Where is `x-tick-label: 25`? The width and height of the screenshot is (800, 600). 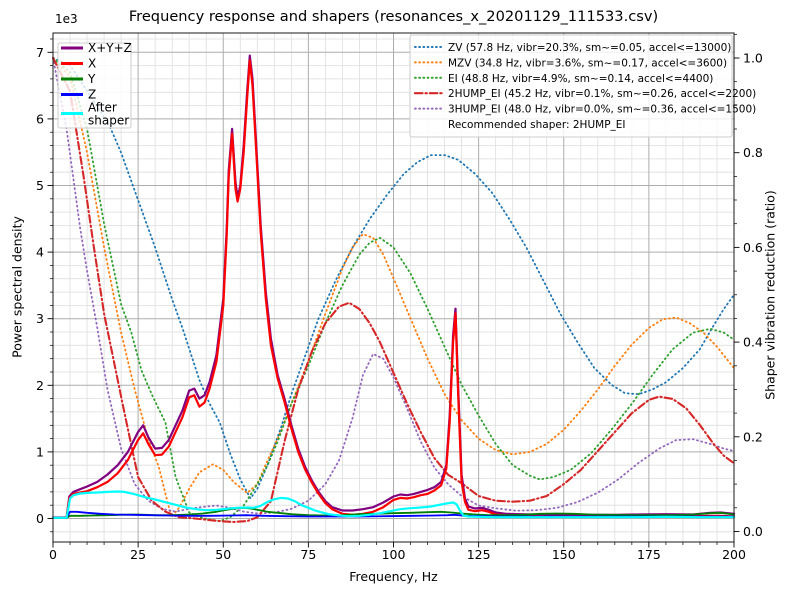 x-tick-label: 25 is located at coordinates (138, 554).